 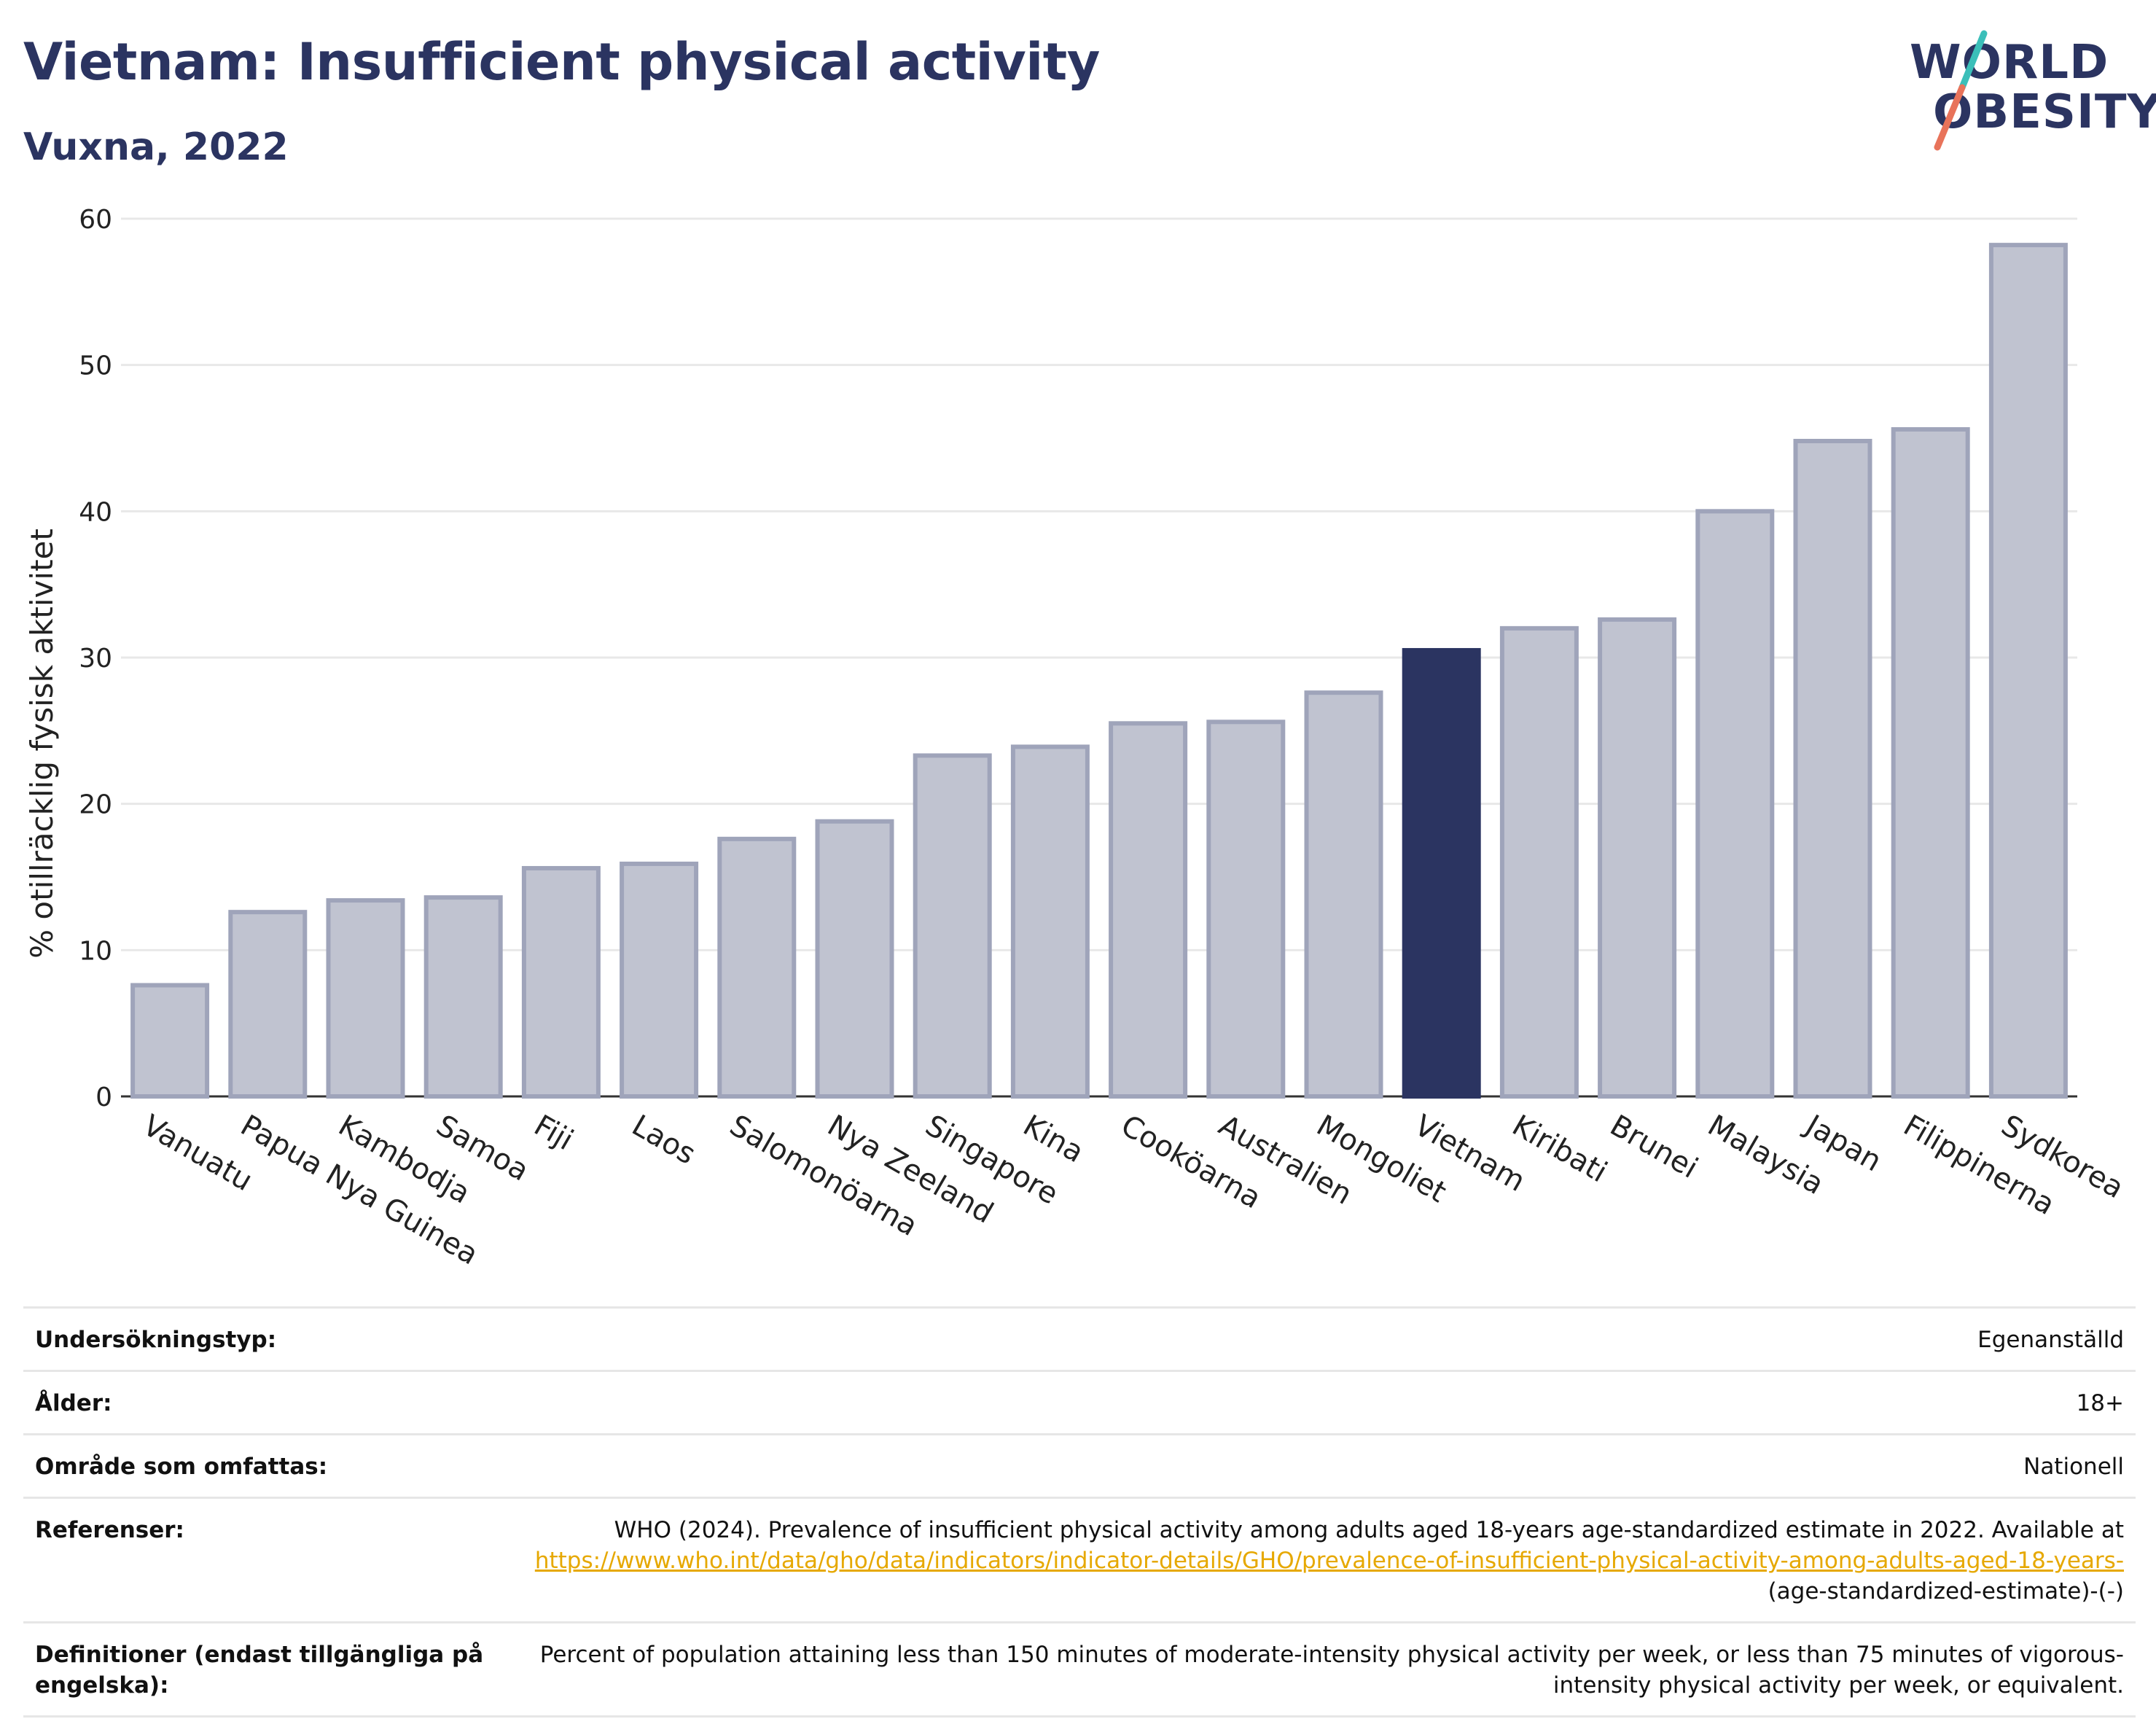 I want to click on world-obesity-logo: WORLD OBESITY, so click(x=2029, y=95).